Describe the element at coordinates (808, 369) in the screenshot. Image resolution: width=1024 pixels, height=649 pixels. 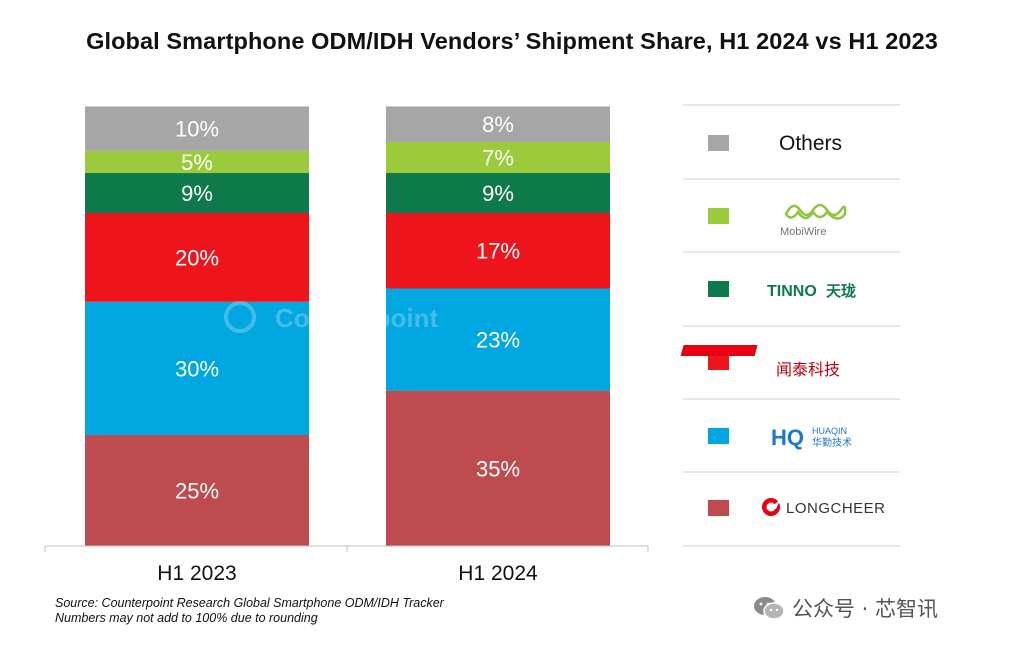
I see `legend-label-wingtech-cn: 闻泰科技` at that location.